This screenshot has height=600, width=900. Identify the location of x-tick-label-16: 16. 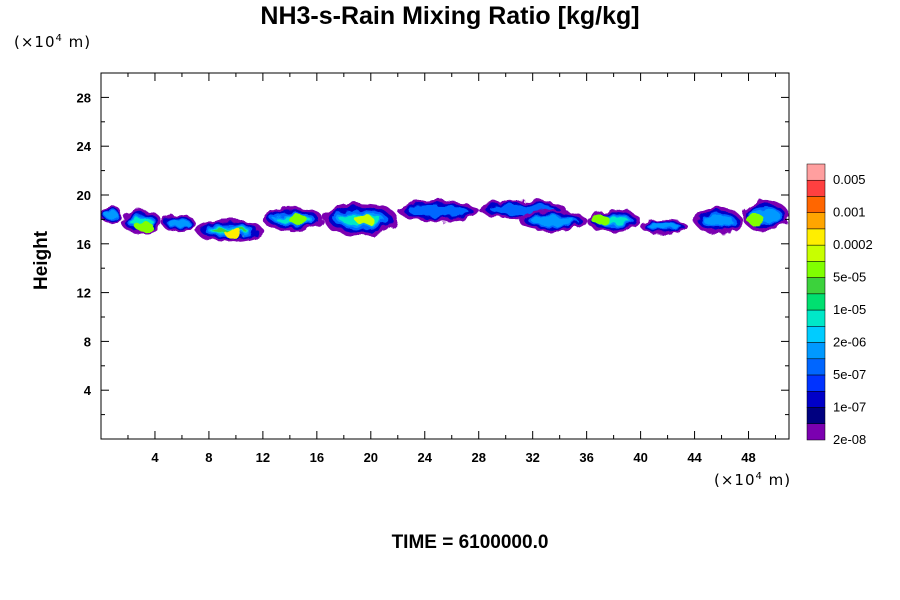
(317, 457).